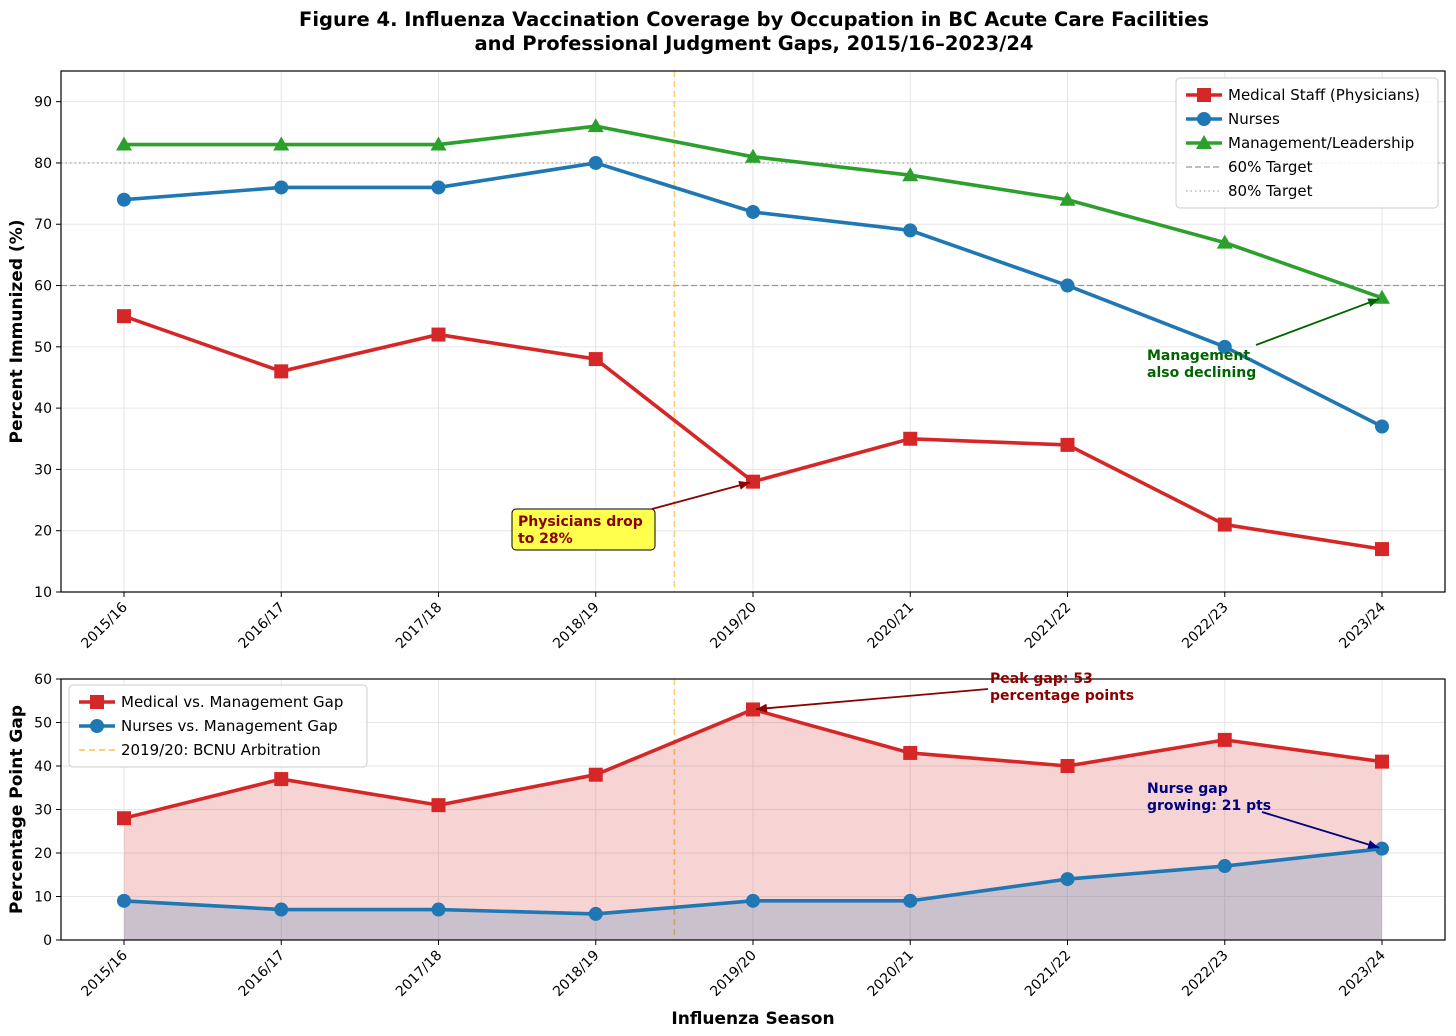 Image resolution: width=1456 pixels, height=1036 pixels. Describe the element at coordinates (1270, 167) in the screenshot. I see `legend-label-60-target: 60% Target` at that location.